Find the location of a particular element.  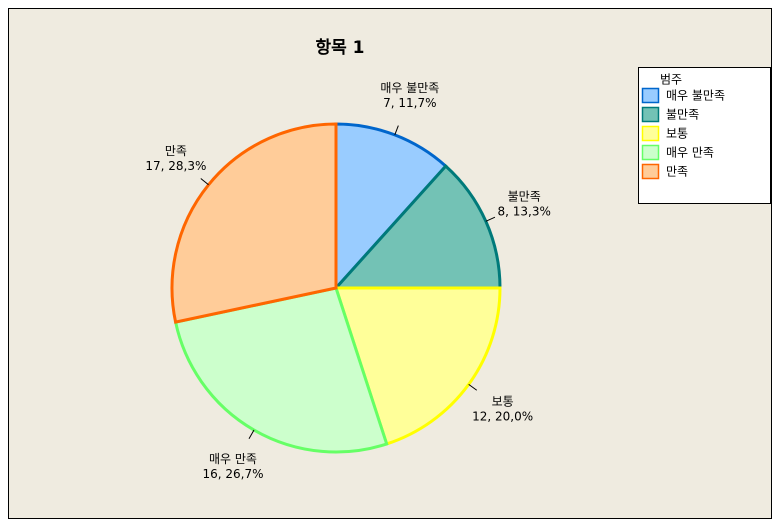

legend-title: 범주 is located at coordinates (671, 80).